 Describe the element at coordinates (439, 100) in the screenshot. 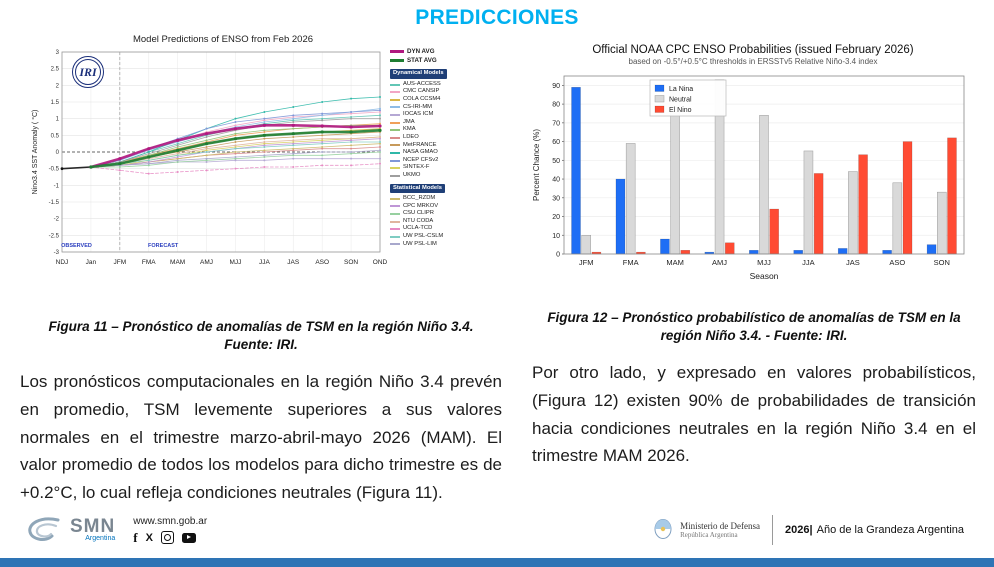

I see `legend-item: COLA CCSM4` at that location.